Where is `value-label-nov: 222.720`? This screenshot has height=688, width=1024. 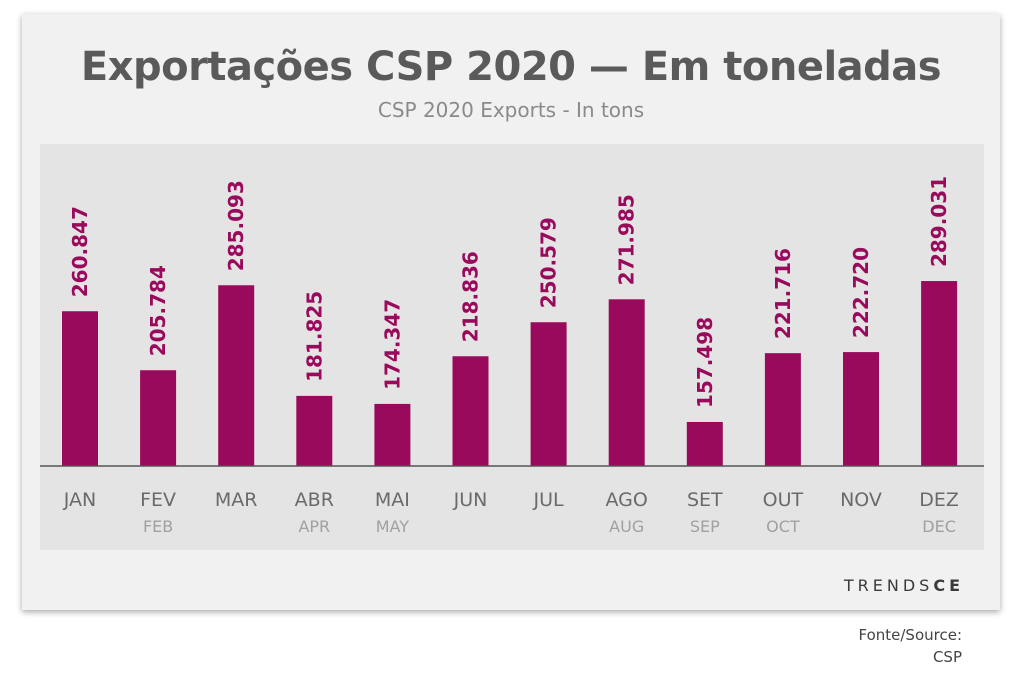
value-label-nov: 222.720 is located at coordinates (861, 292).